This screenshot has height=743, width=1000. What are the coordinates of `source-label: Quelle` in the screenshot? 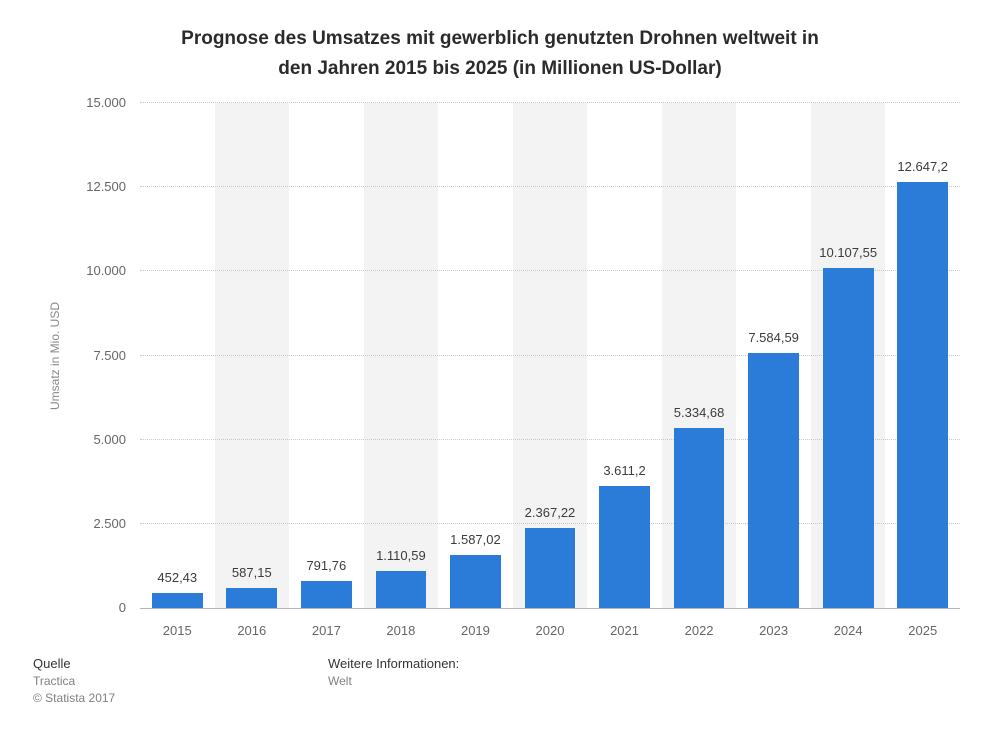 It's located at (52, 663).